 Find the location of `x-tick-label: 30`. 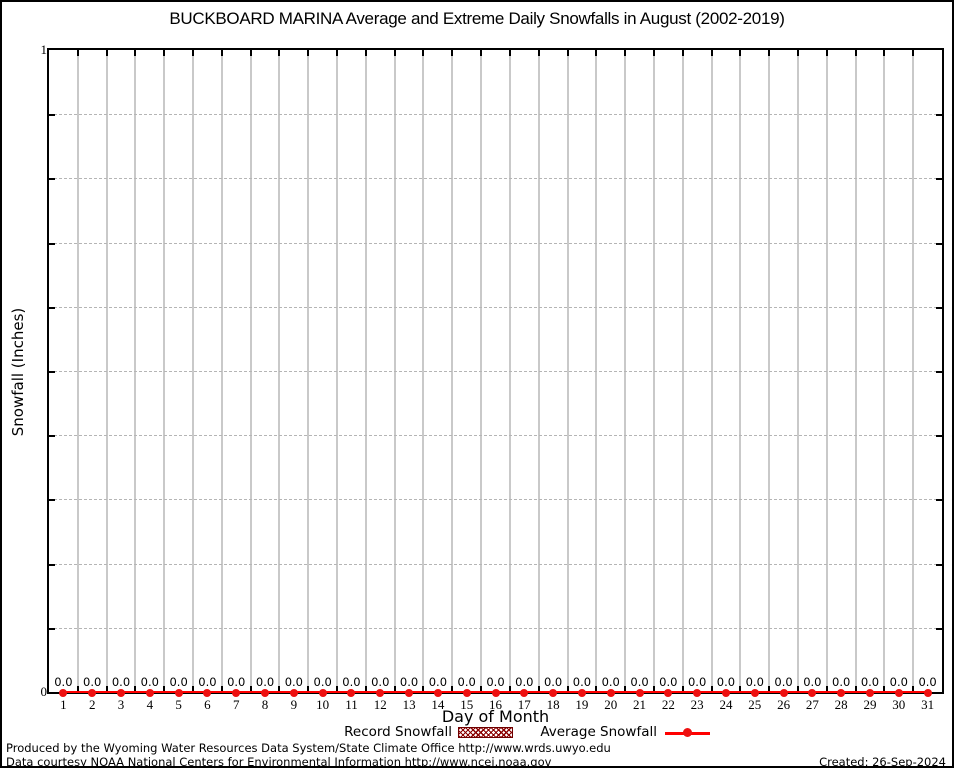

x-tick-label: 30 is located at coordinates (899, 704).